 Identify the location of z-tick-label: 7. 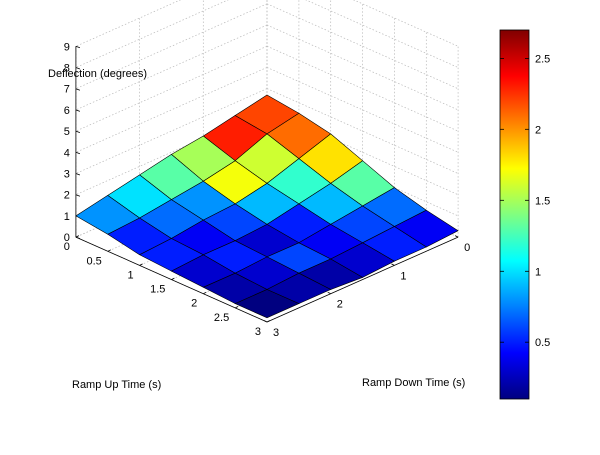
(67, 90).